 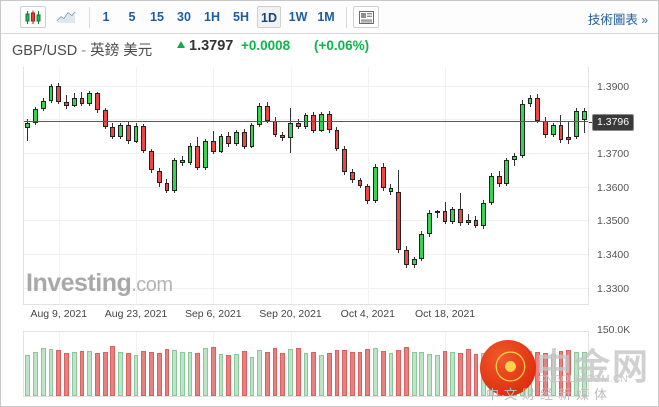 I want to click on price-tick-label: 1.3700, so click(x=613, y=153).